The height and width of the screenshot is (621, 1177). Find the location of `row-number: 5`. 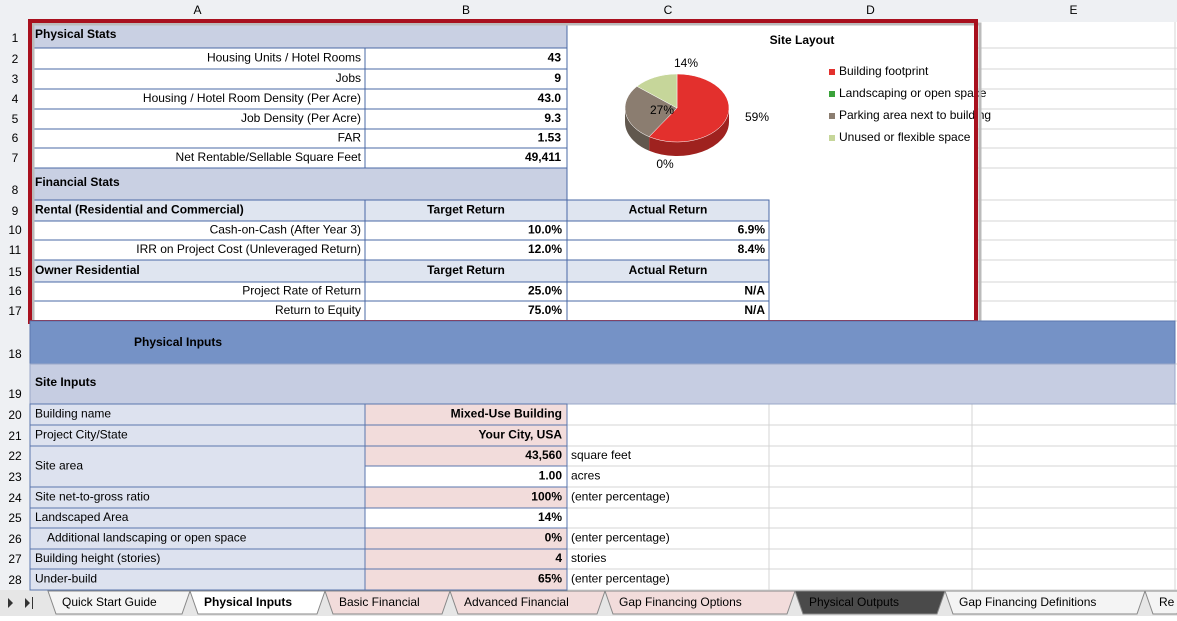

row-number: 5 is located at coordinates (15, 119).